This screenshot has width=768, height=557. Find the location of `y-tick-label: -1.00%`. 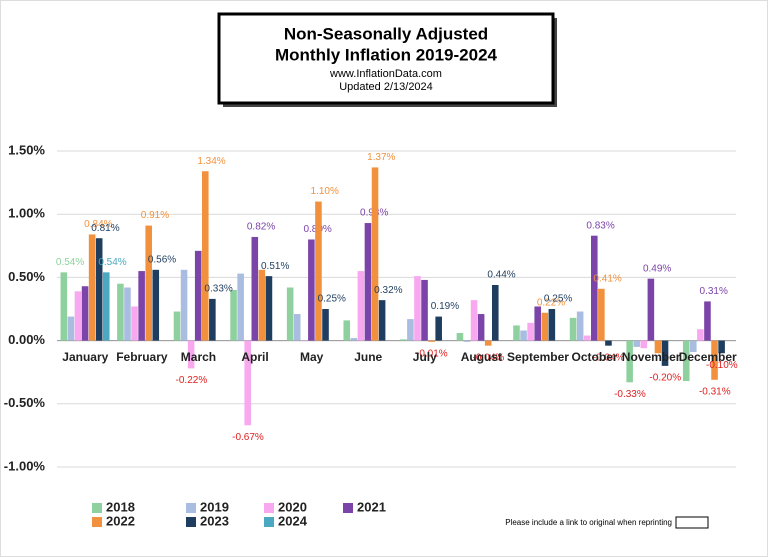

y-tick-label: -1.00% is located at coordinates (25, 465).